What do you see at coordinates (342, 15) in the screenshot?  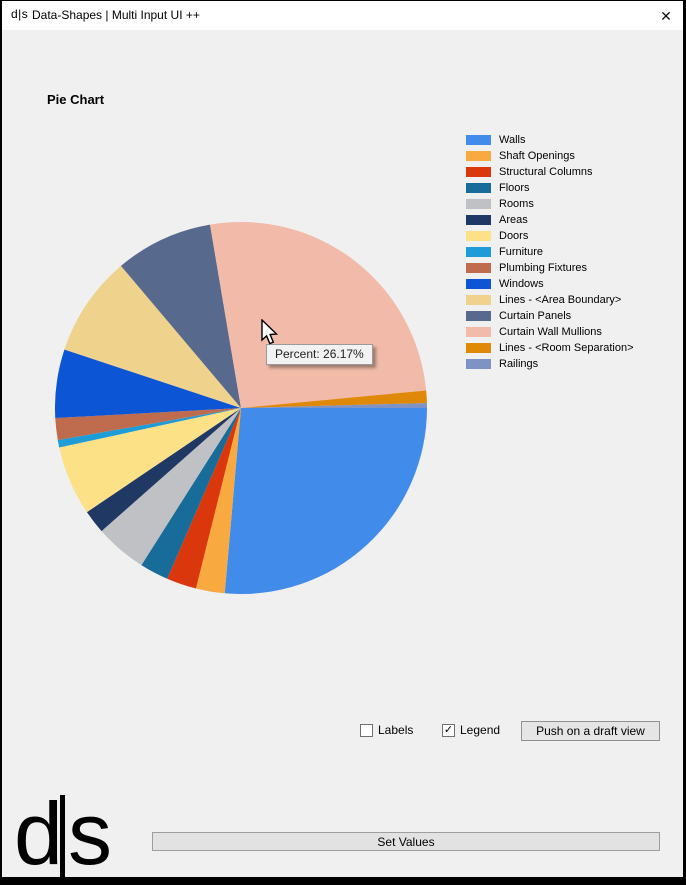 I see `title-bar: d|s Data-Shapes | Multi Input UI ++ ✕` at bounding box center [342, 15].